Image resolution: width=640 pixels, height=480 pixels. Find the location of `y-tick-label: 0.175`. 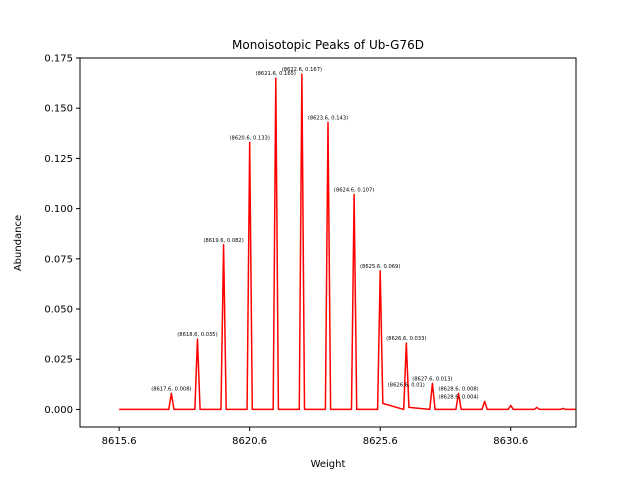

y-tick-label: 0.175 is located at coordinates (58, 59).